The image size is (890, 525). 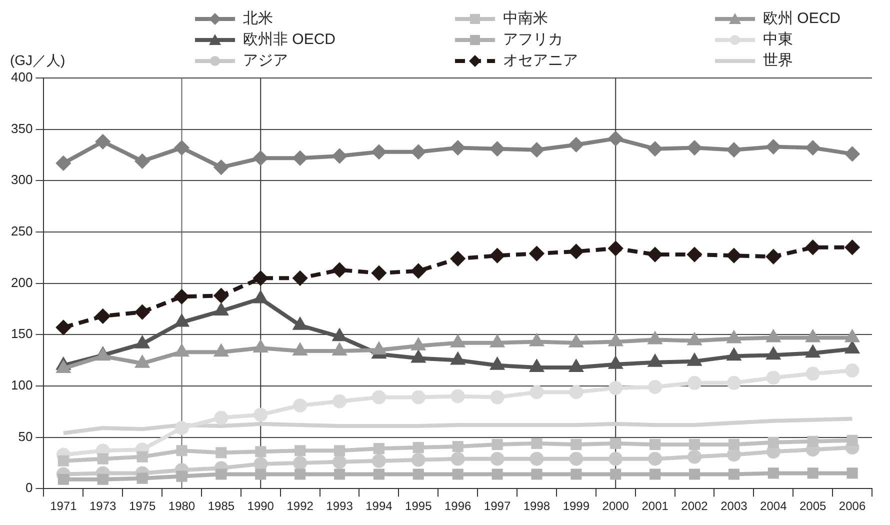 I want to click on x-tick-label: 1975, so click(x=142, y=506).